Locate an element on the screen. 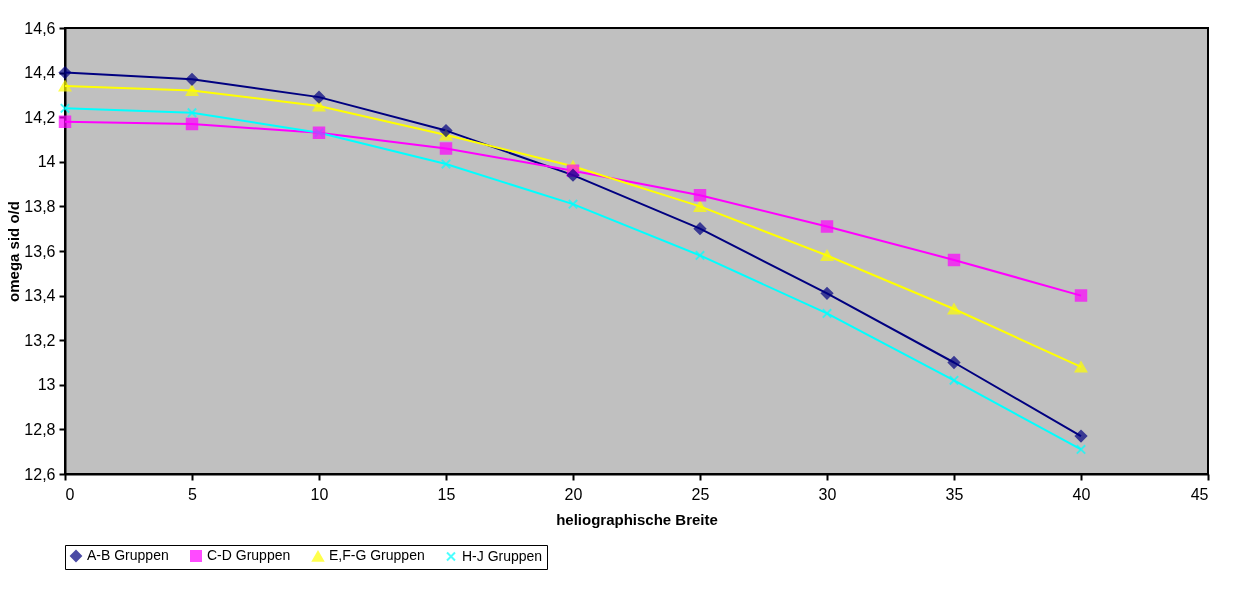 The height and width of the screenshot is (592, 1242). y-tick-label: 12,6 is located at coordinates (40, 474).